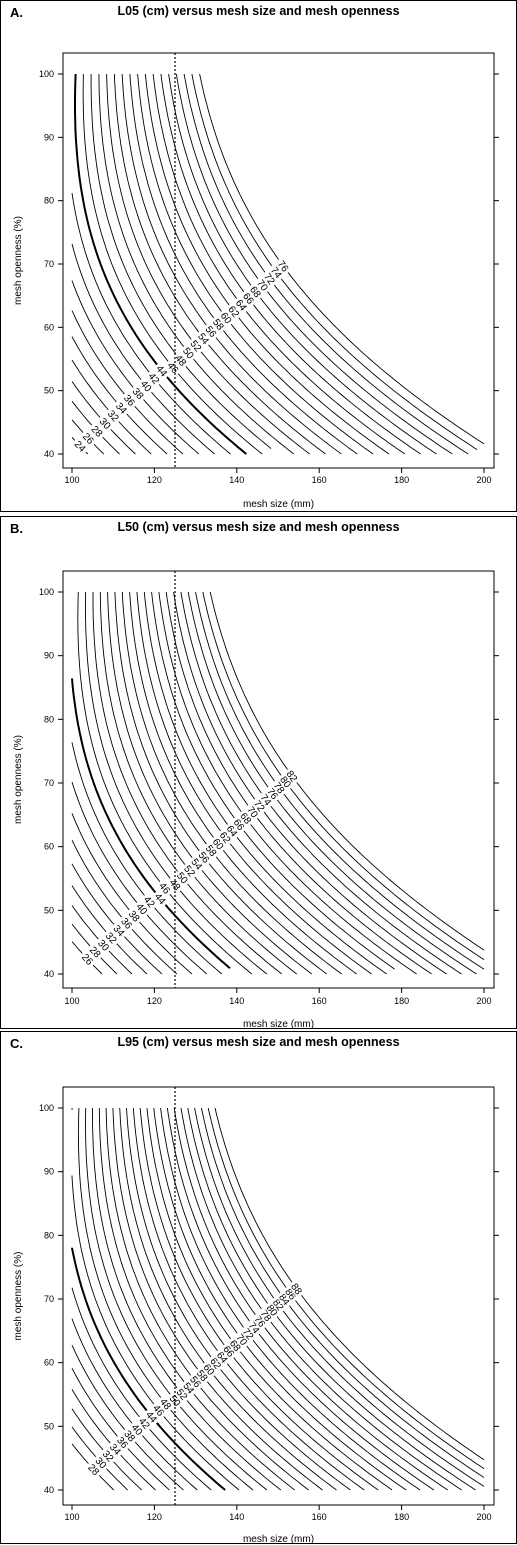  I want to click on panel-label: A., so click(16, 12).